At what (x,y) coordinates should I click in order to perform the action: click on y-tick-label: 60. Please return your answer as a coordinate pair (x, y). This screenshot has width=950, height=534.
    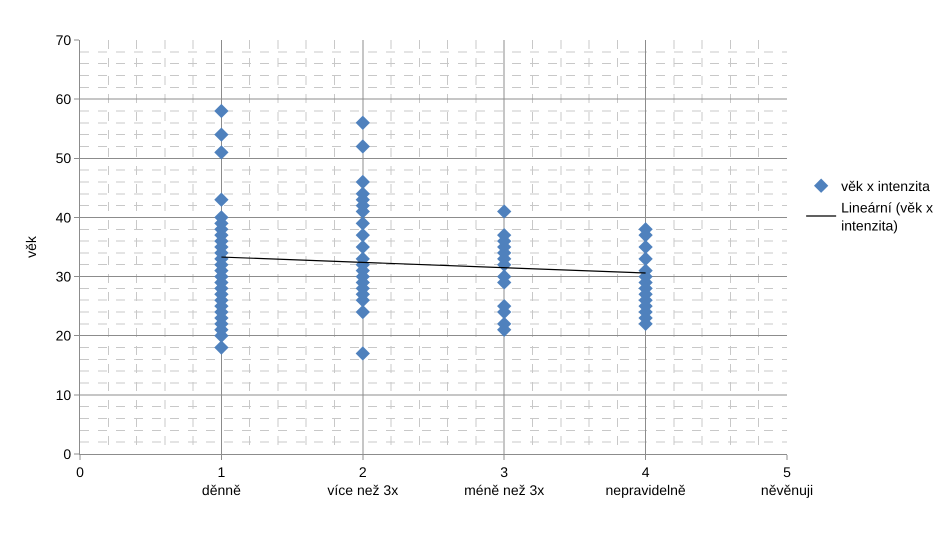
    Looking at the image, I should click on (64, 99).